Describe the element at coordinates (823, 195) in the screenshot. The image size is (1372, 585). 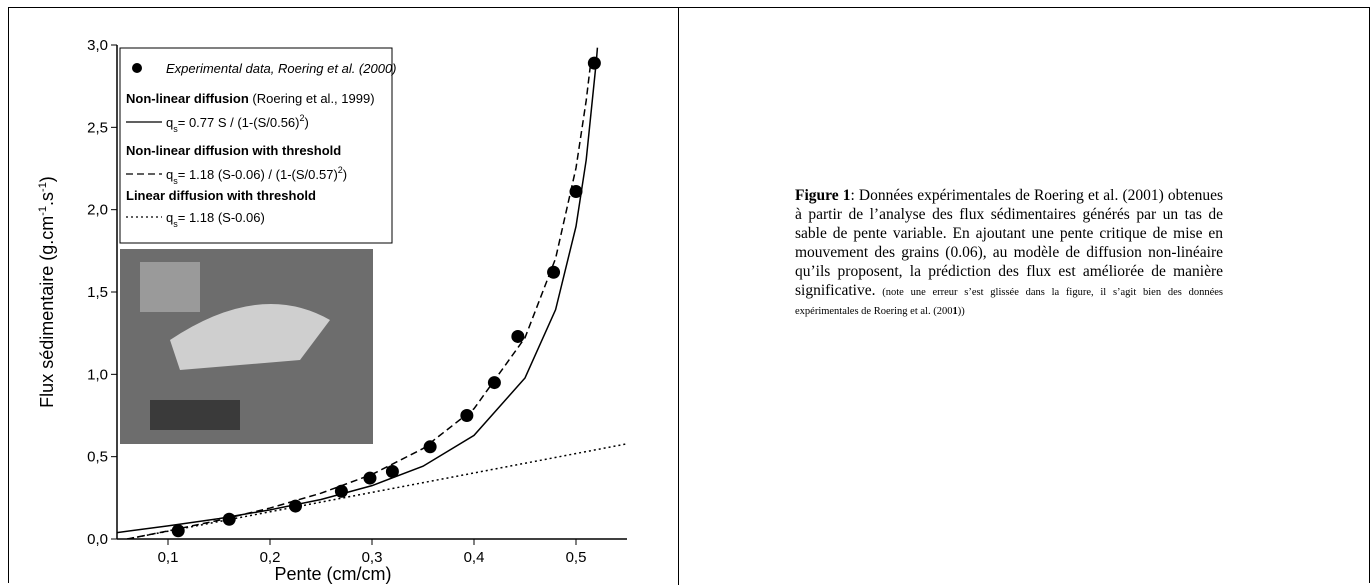
I see `caption-label: Figure 1` at that location.